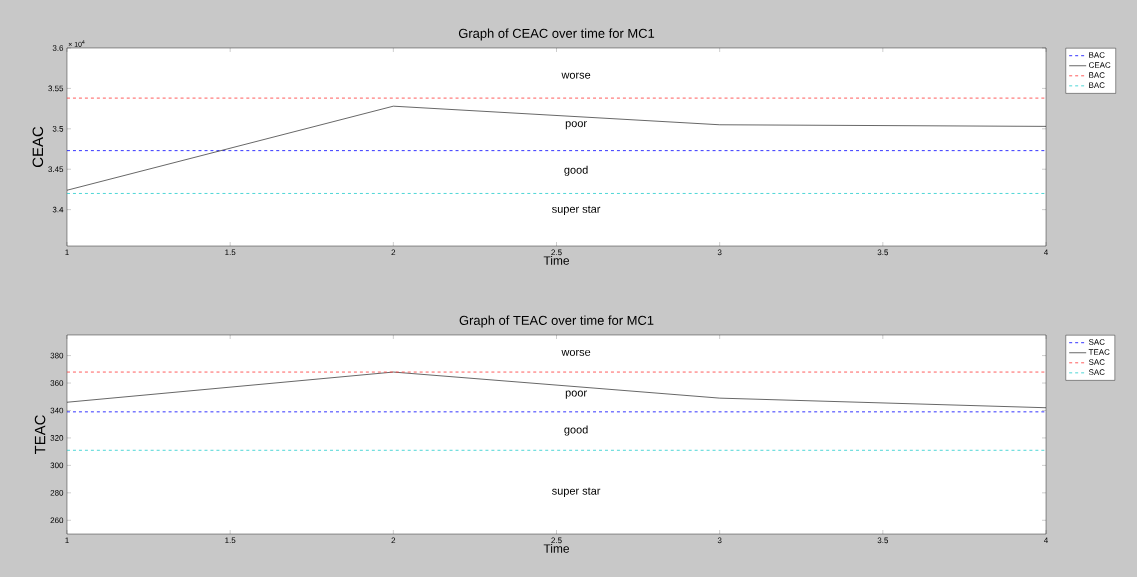 This screenshot has height=577, width=1137. I want to click on chart-title: Graph of CEAC over time for MC1, so click(556, 34).